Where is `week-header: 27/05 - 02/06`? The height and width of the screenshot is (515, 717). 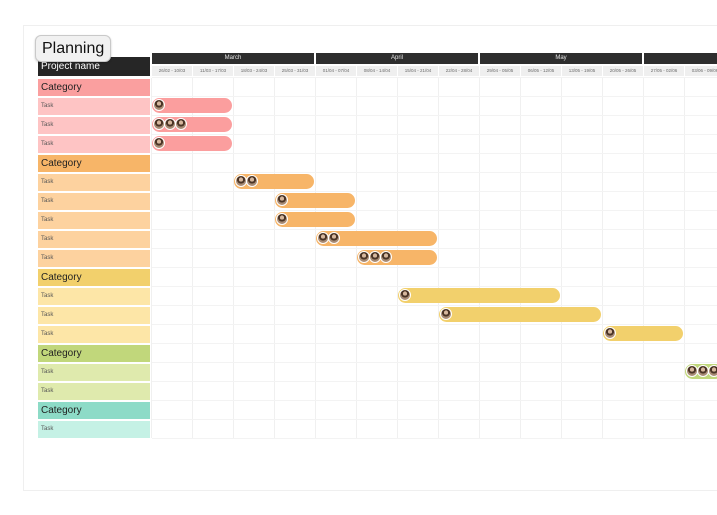
week-header: 27/05 - 02/06 is located at coordinates (664, 71).